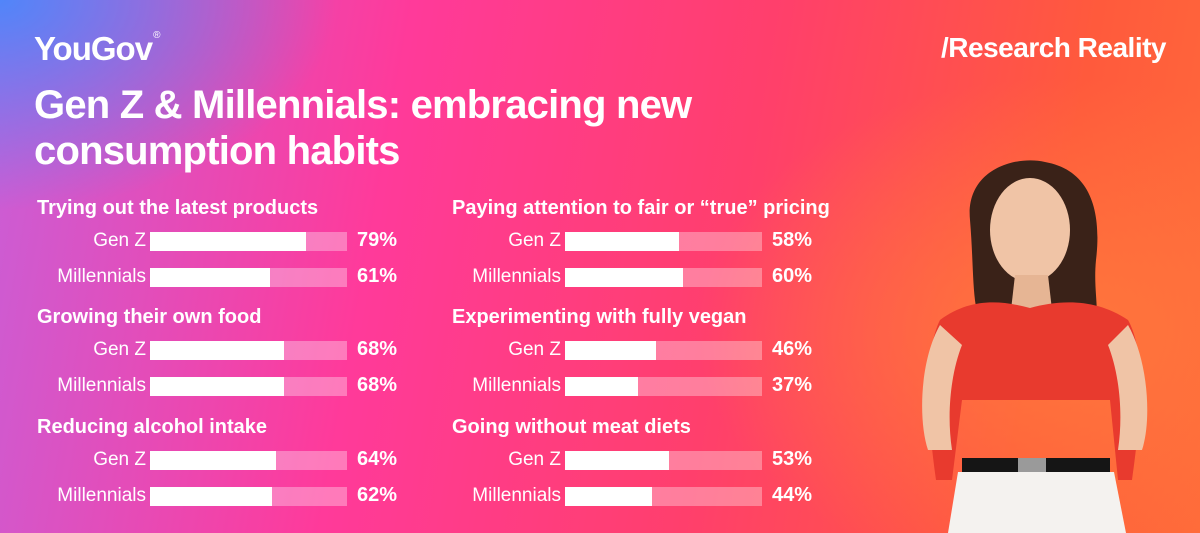  Describe the element at coordinates (942, 387) in the screenshot. I see `left-arm` at that location.